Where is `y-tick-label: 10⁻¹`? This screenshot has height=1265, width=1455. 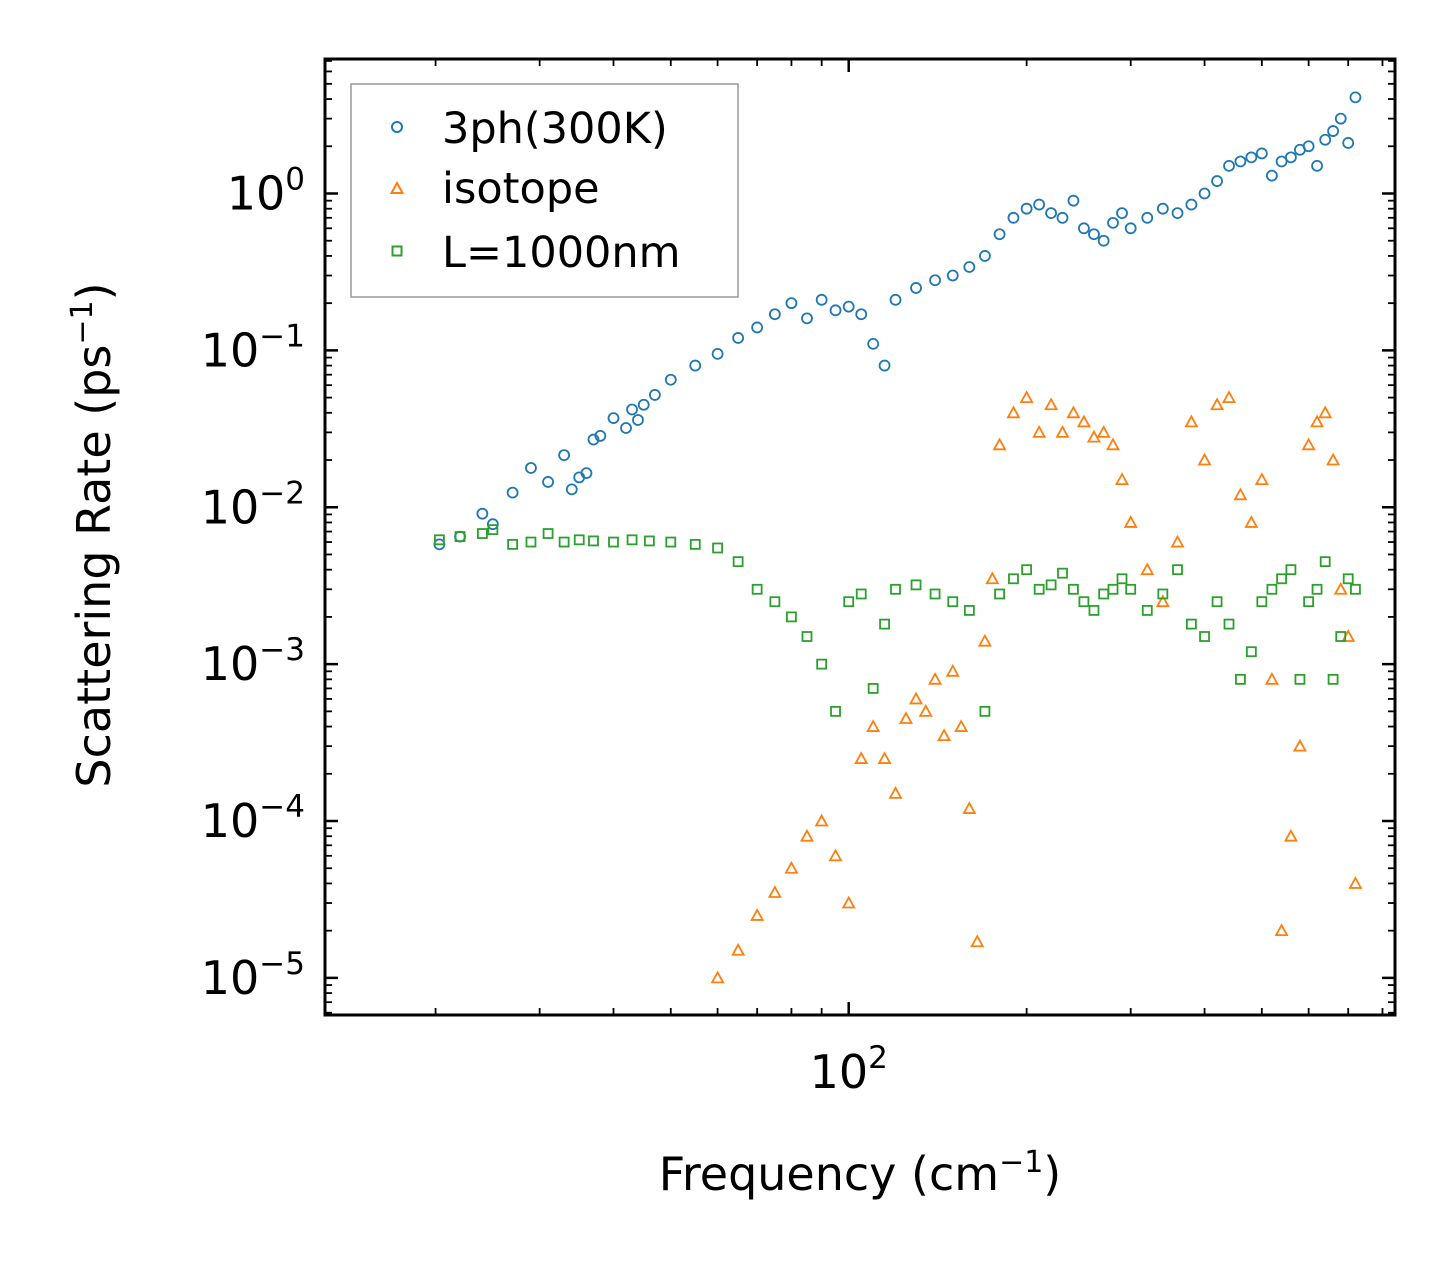 y-tick-label: 10⁻¹ is located at coordinates (253, 347).